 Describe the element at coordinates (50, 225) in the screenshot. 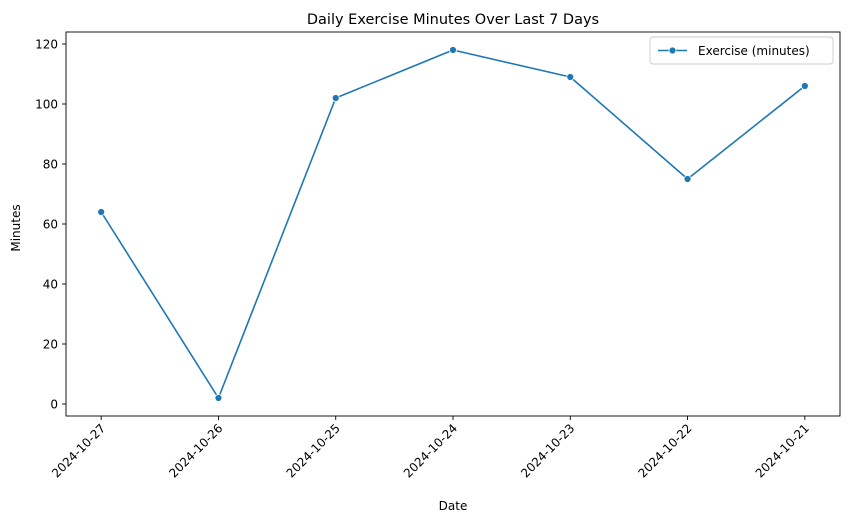

I see `y-tick-label: 60` at that location.